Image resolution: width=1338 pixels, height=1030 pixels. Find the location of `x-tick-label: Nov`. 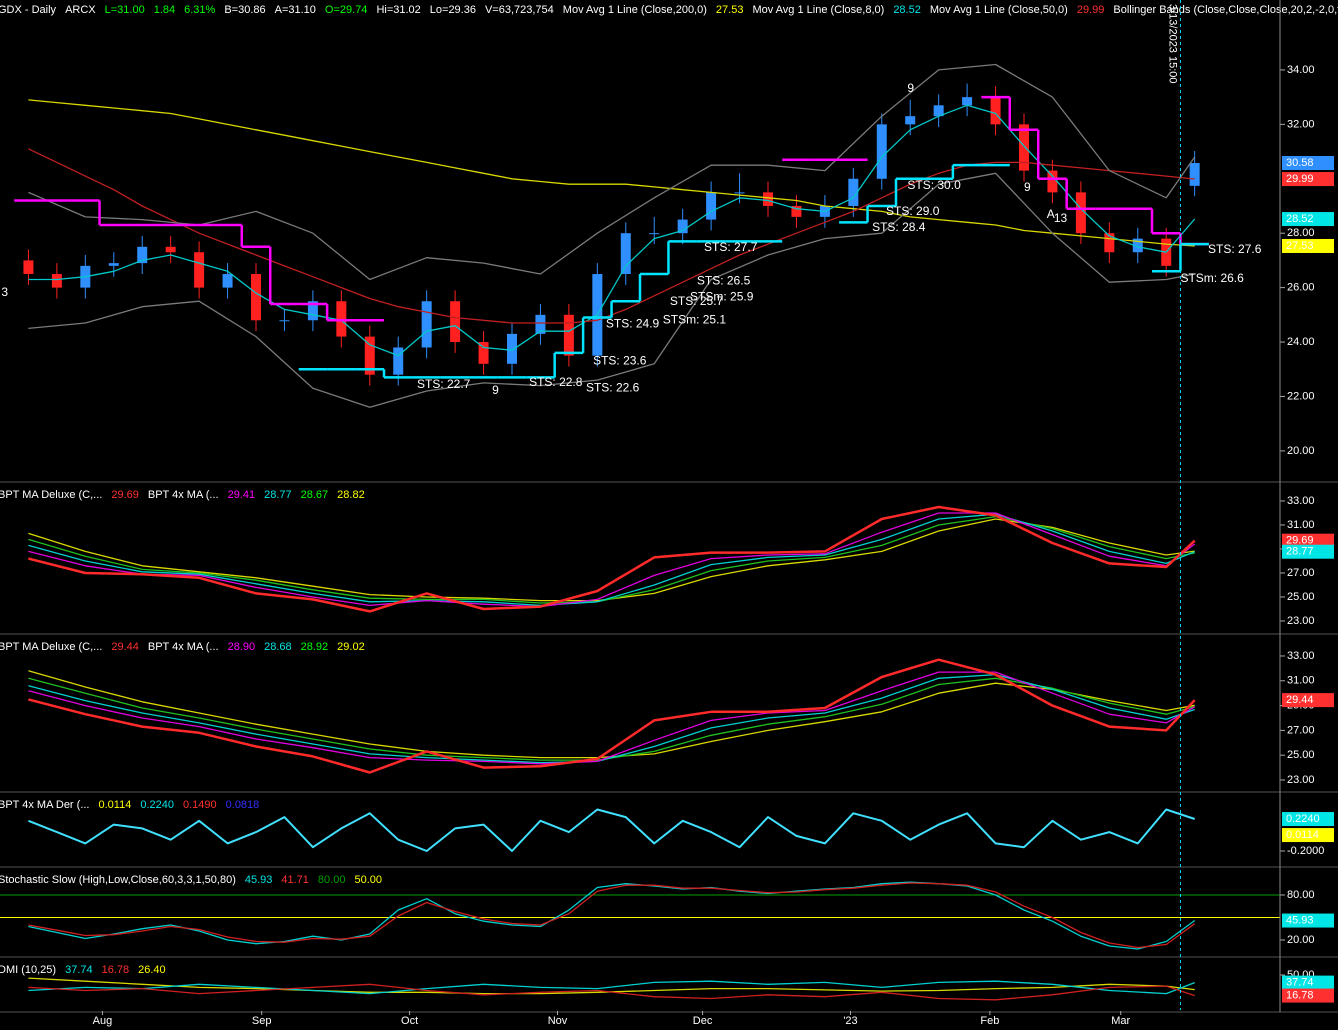

x-tick-label: Nov is located at coordinates (558, 1021).